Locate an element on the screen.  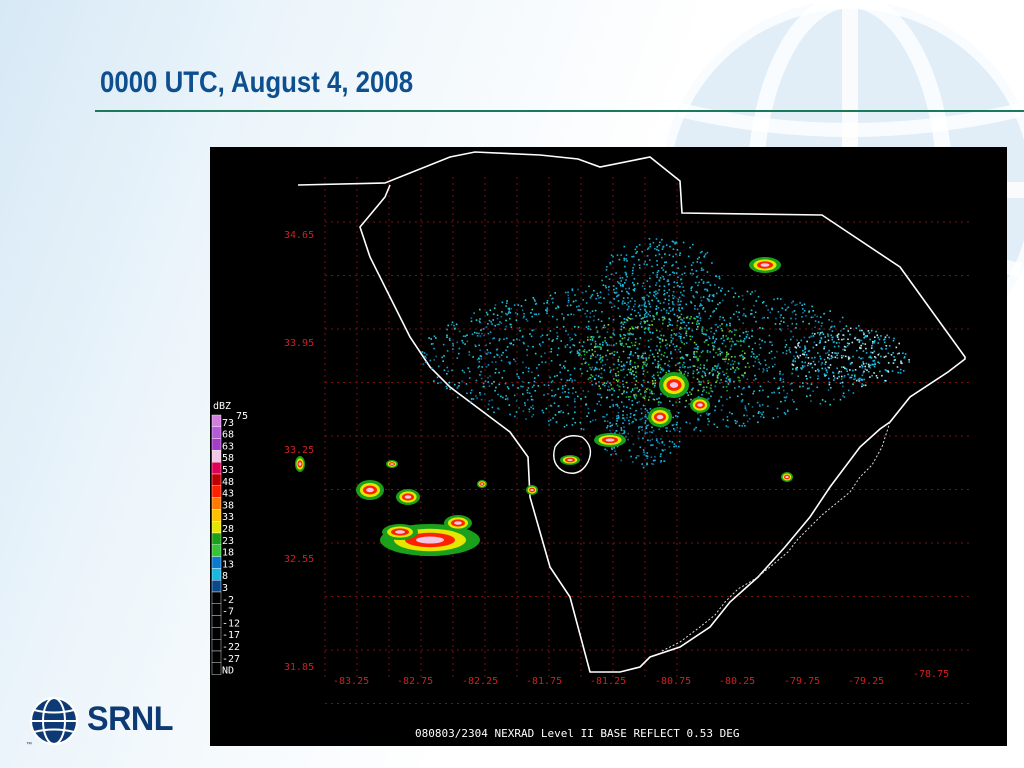
legend-label: 53 is located at coordinates (228, 470).